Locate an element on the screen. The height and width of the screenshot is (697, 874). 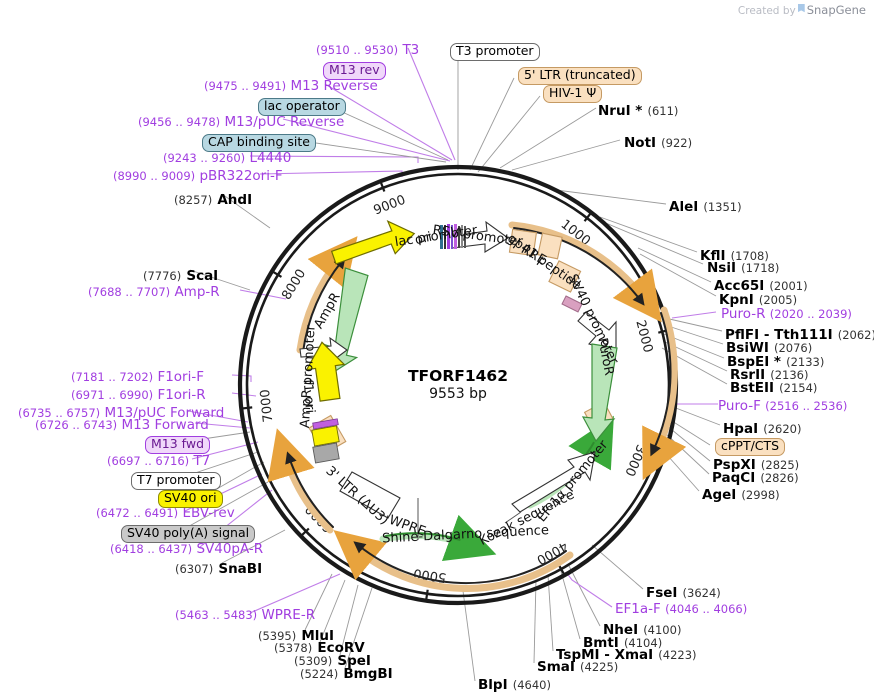
enzyme-name: NotI is located at coordinates (640, 143).